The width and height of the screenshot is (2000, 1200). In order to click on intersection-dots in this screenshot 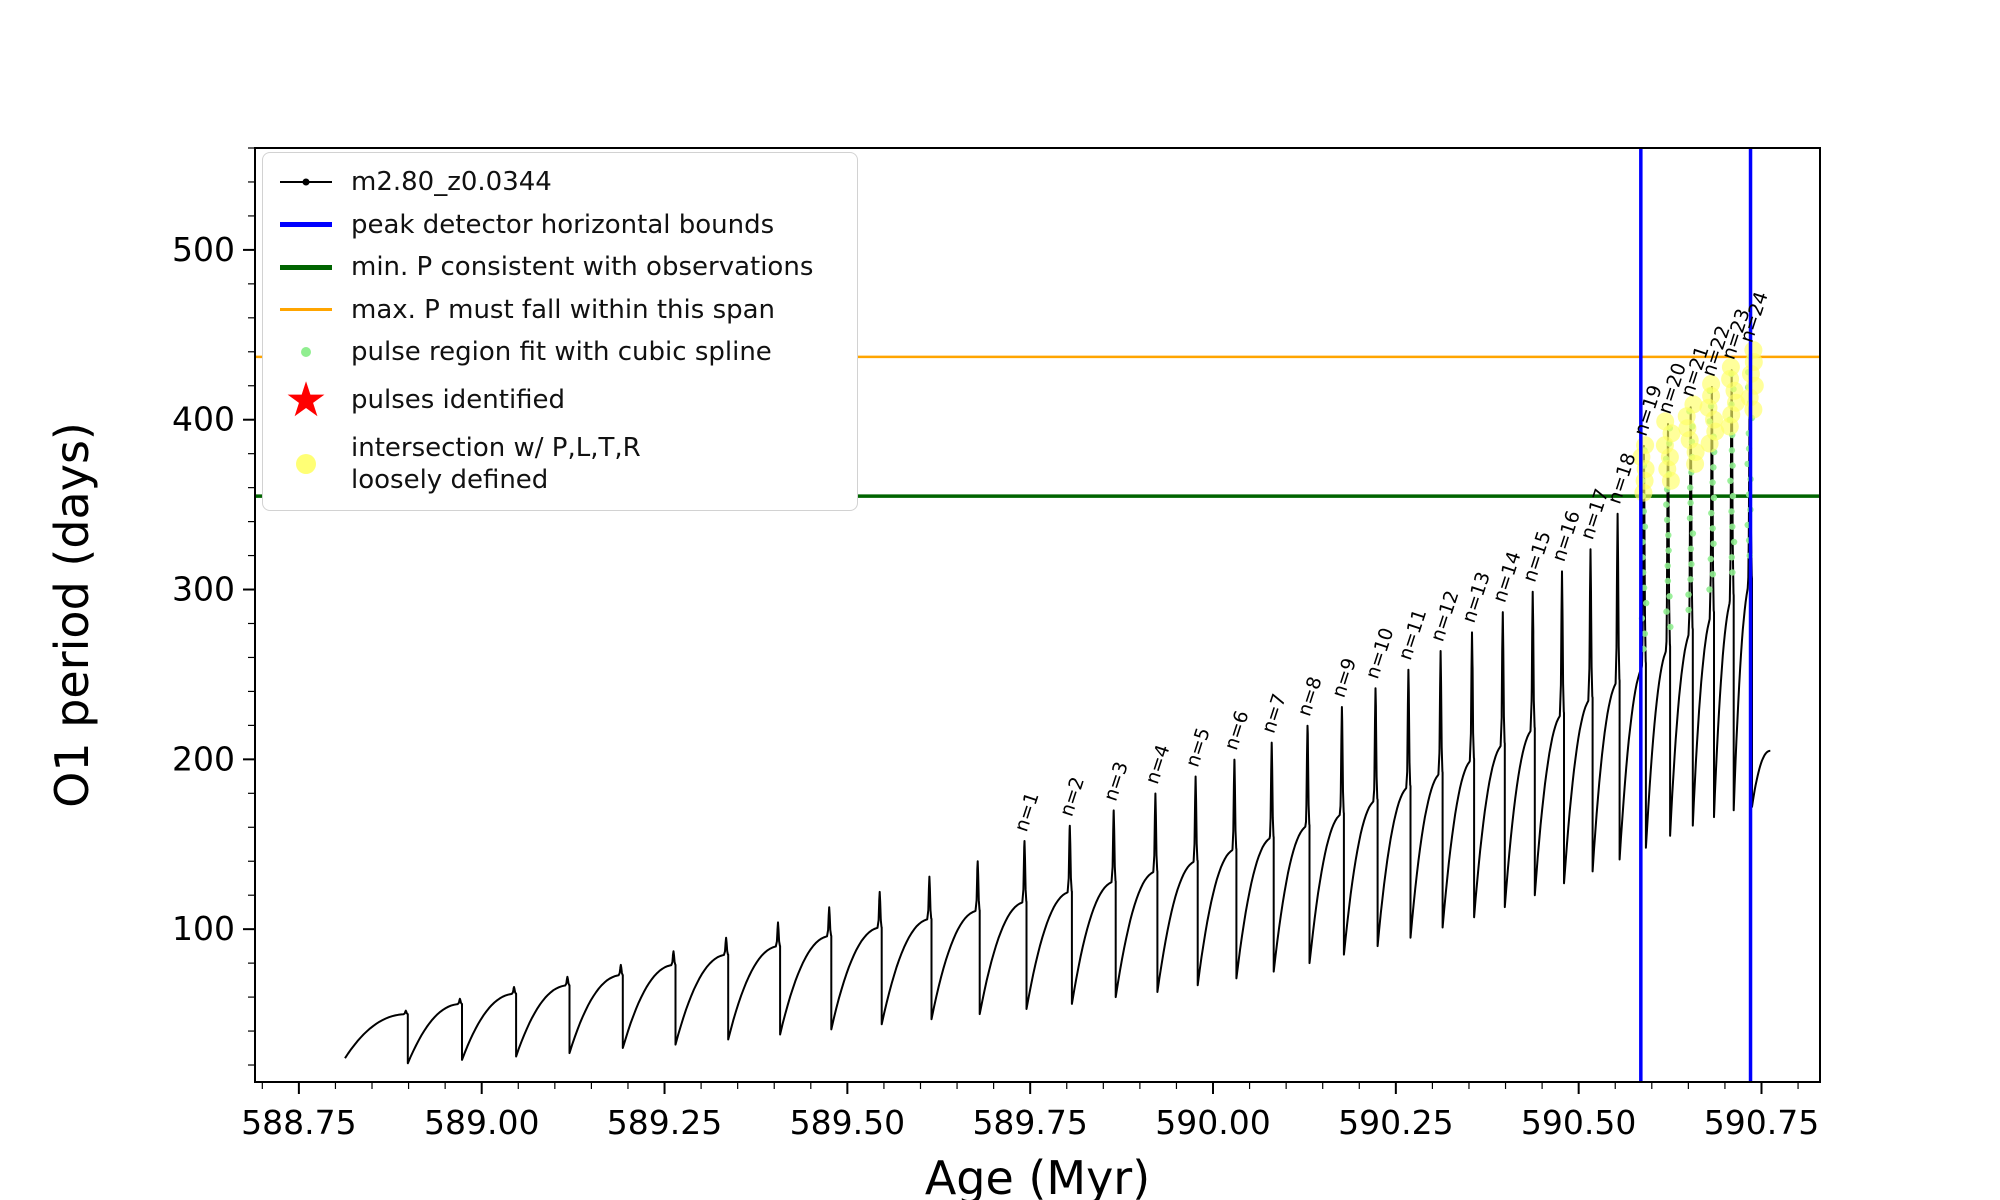, I will do `click(1698, 421)`.